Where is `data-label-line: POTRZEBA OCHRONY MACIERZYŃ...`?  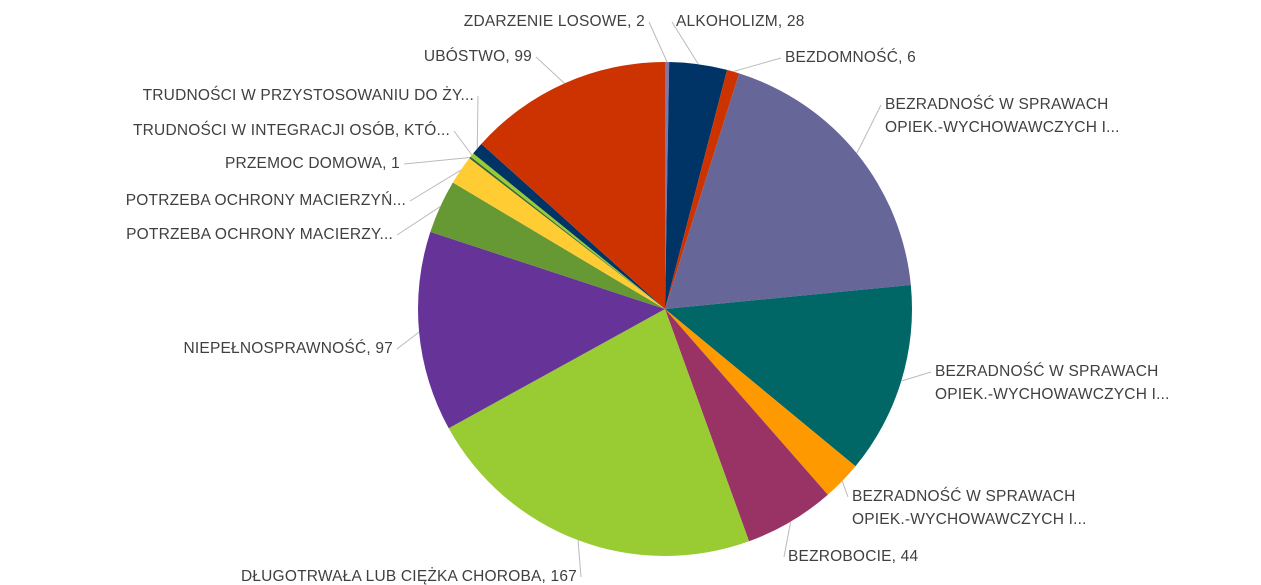 data-label-line: POTRZEBA OCHRONY MACIERZYŃ... is located at coordinates (266, 200).